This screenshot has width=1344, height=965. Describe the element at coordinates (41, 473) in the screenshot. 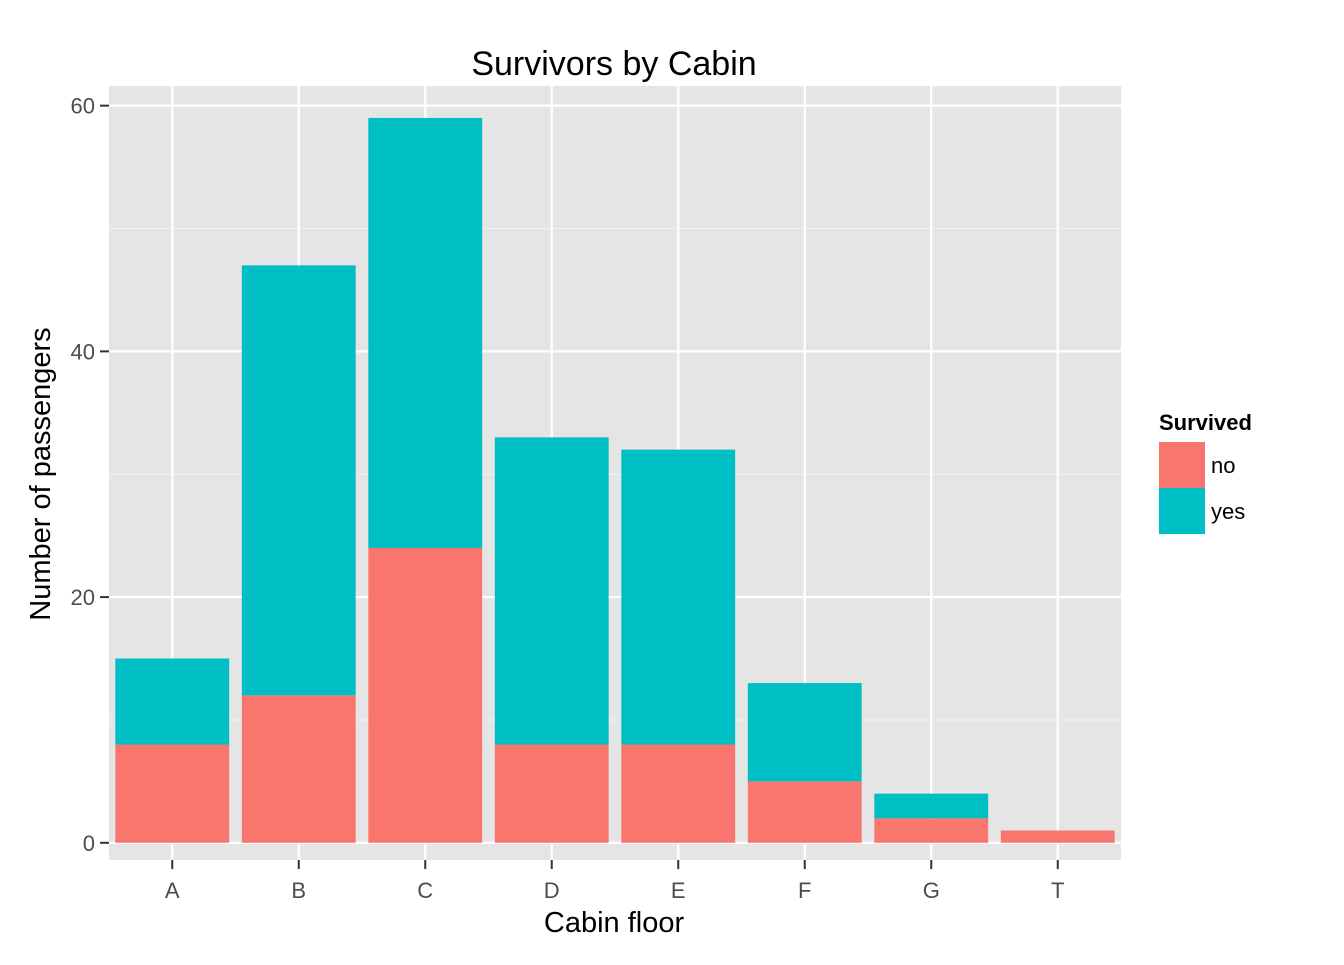

I see `y-axis-title: Number of passengers` at that location.